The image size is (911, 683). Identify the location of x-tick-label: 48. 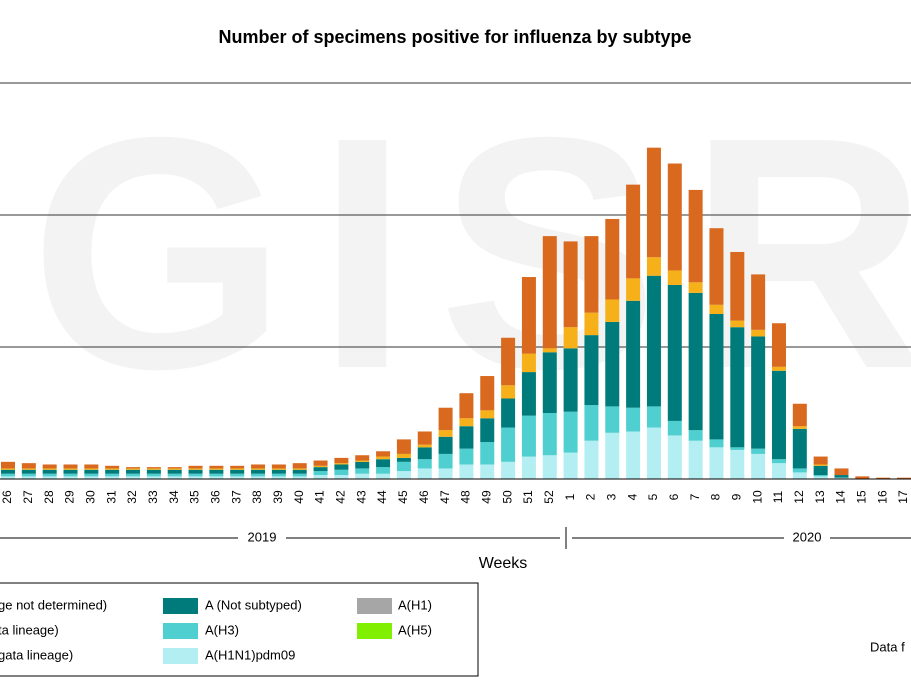
(466, 497).